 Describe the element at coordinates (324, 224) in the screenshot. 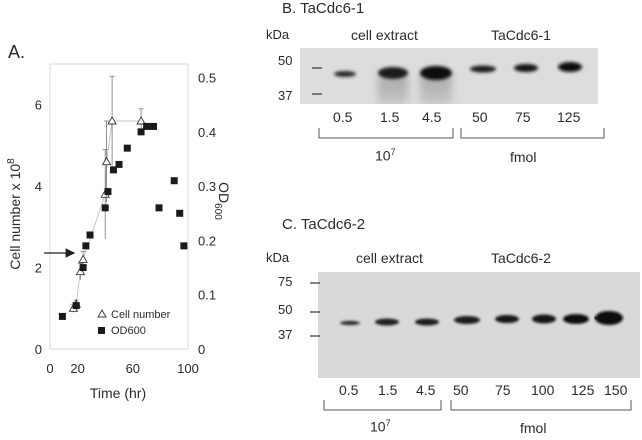

I see `panel-c-title: C. TaCdc6-2` at that location.